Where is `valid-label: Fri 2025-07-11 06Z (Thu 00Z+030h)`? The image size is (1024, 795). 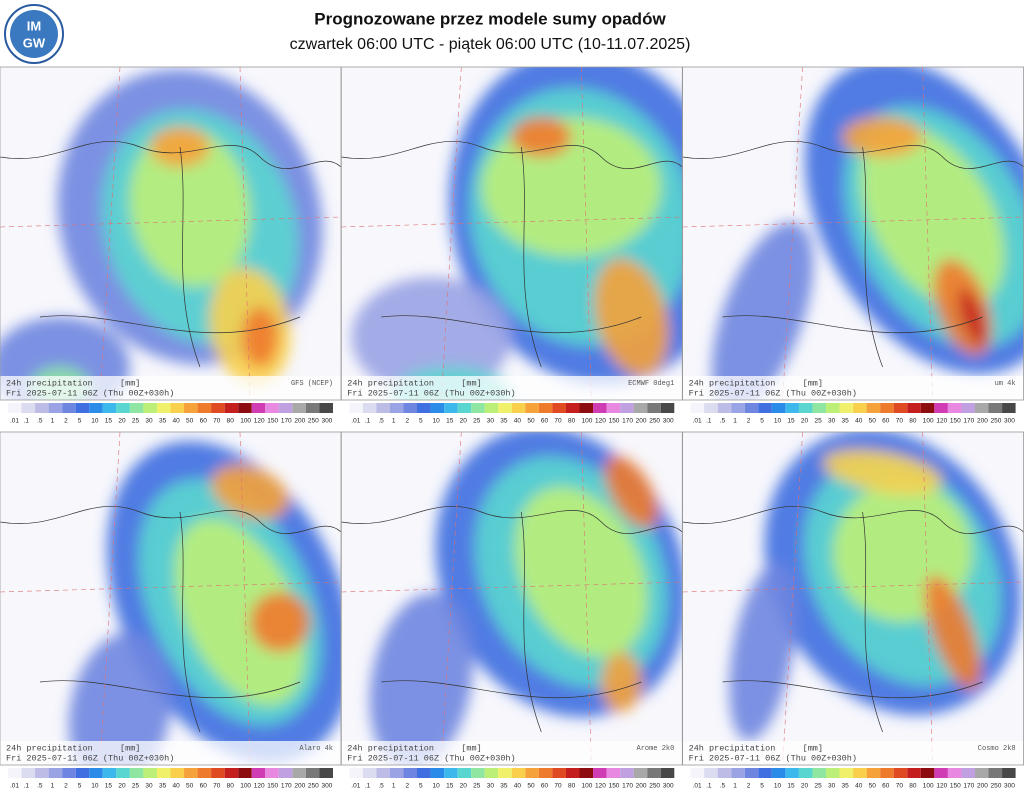 valid-label: Fri 2025-07-11 06Z (Thu 00Z+030h) is located at coordinates (773, 393).